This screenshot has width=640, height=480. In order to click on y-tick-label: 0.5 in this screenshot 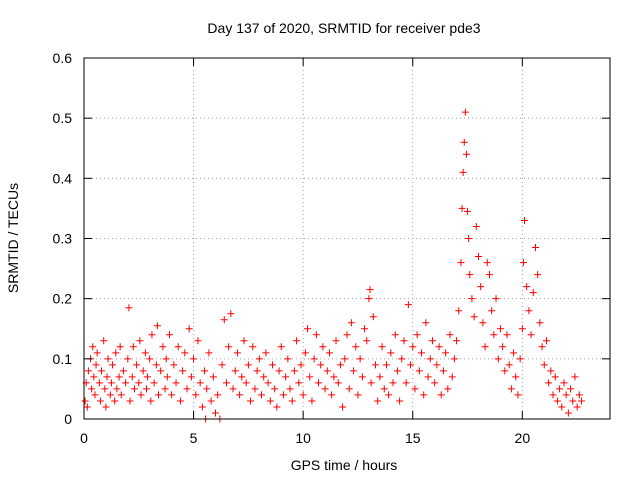, I will do `click(63, 118)`.